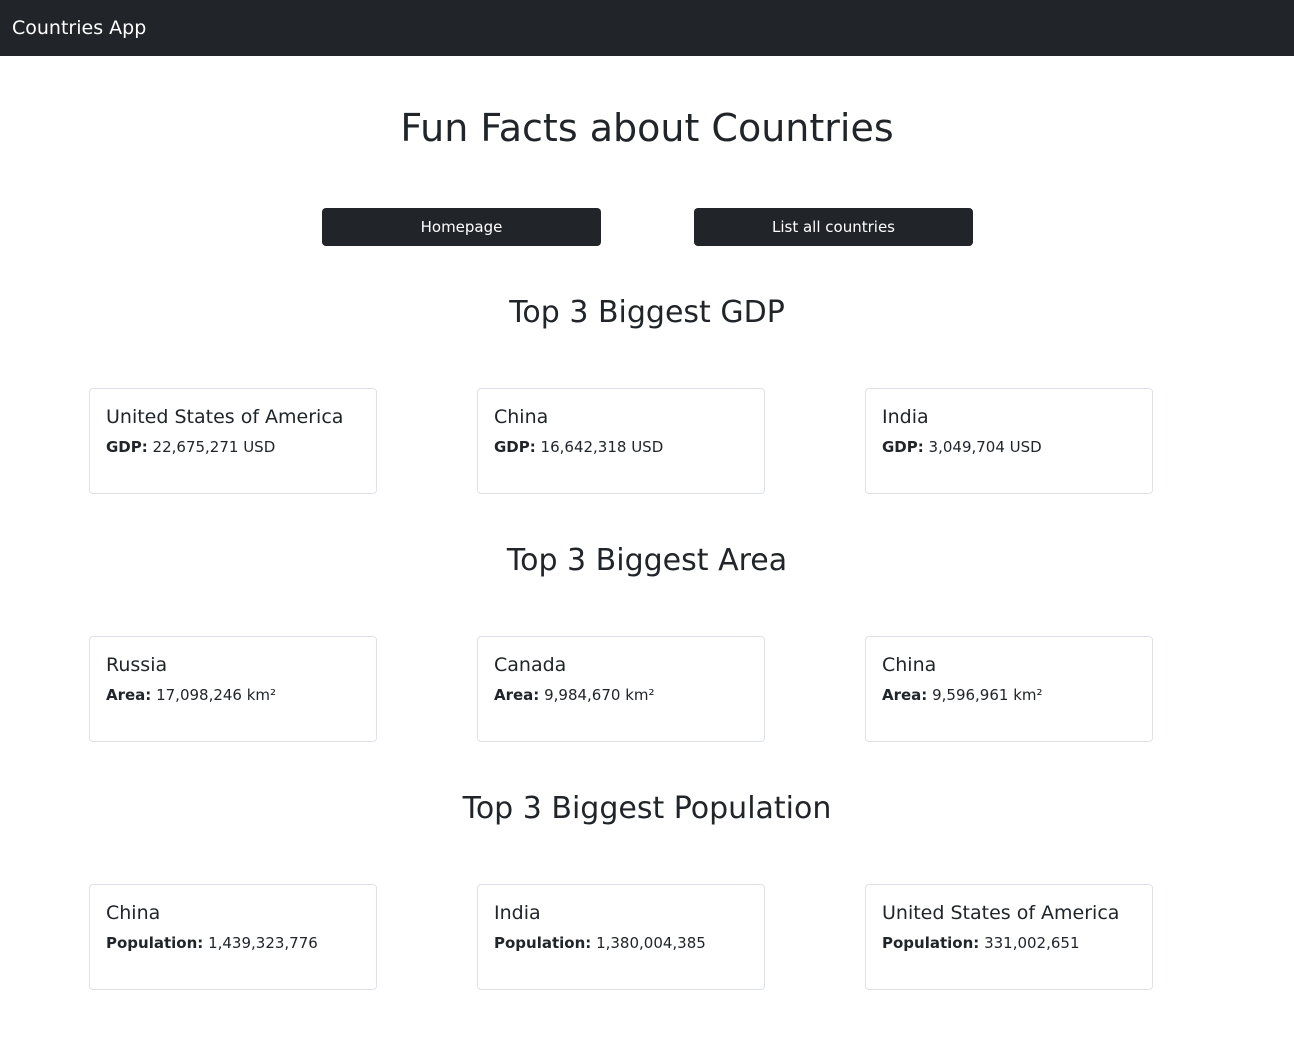  What do you see at coordinates (263, 943) in the screenshot?
I see `population-value: 1,439,323,776` at bounding box center [263, 943].